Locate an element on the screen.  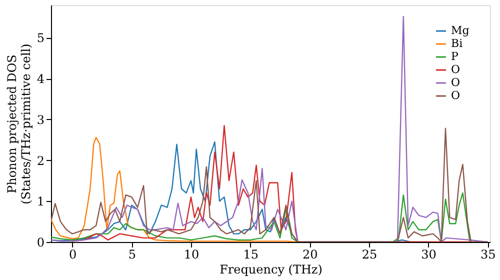
x-tick-label: 10 is located at coordinates (192, 255).